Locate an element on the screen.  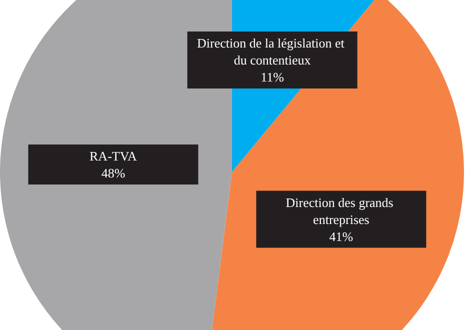
data-label: 41% is located at coordinates (341, 236).